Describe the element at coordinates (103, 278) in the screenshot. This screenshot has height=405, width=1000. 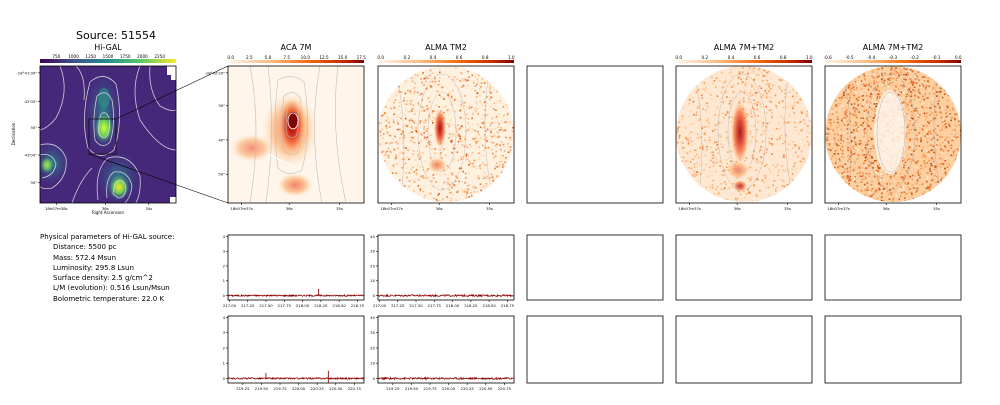
I see `param-surface-density: Surface density: 2.5 g/cm^2` at that location.